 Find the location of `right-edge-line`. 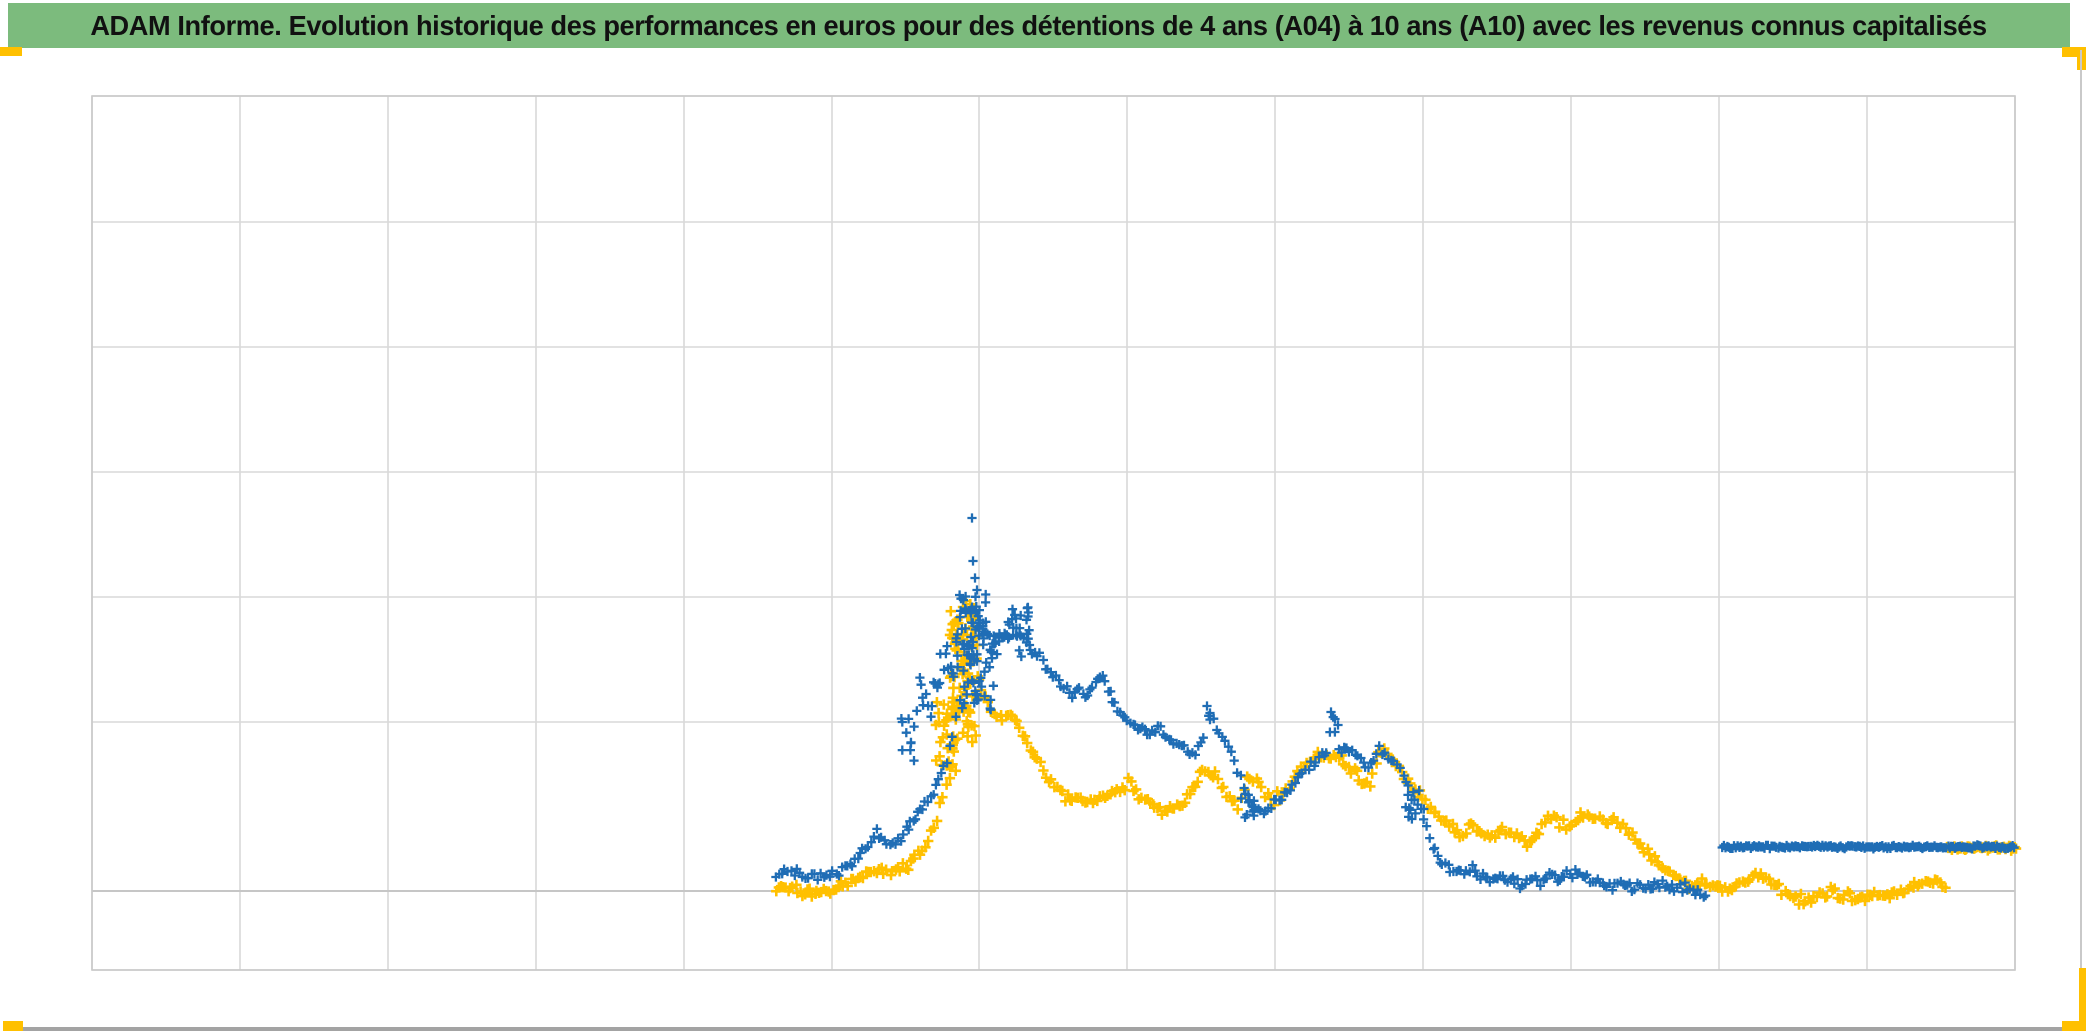

right-edge-line is located at coordinates (2081, 540).